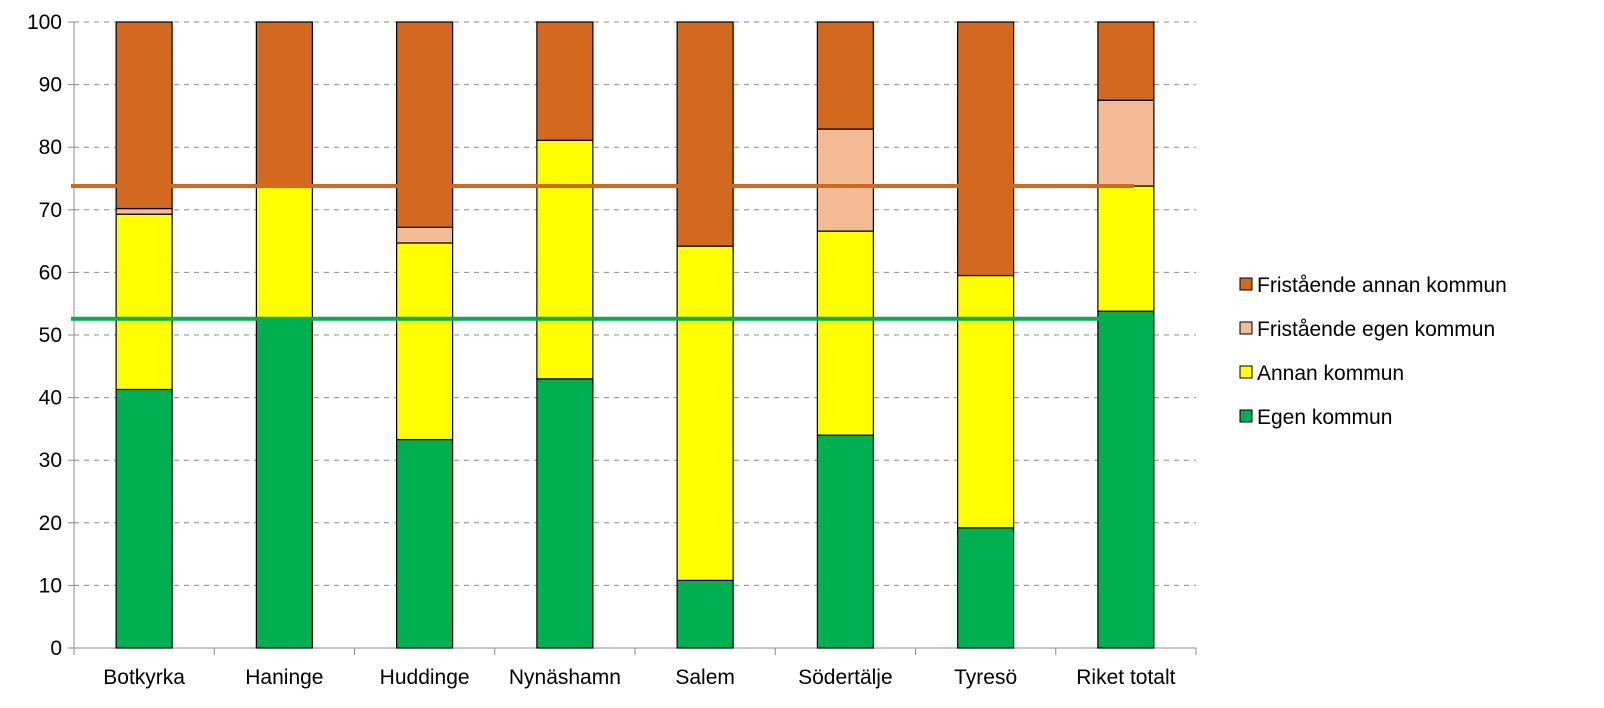  What do you see at coordinates (50, 147) in the screenshot?
I see `y-tick-label: 80` at bounding box center [50, 147].